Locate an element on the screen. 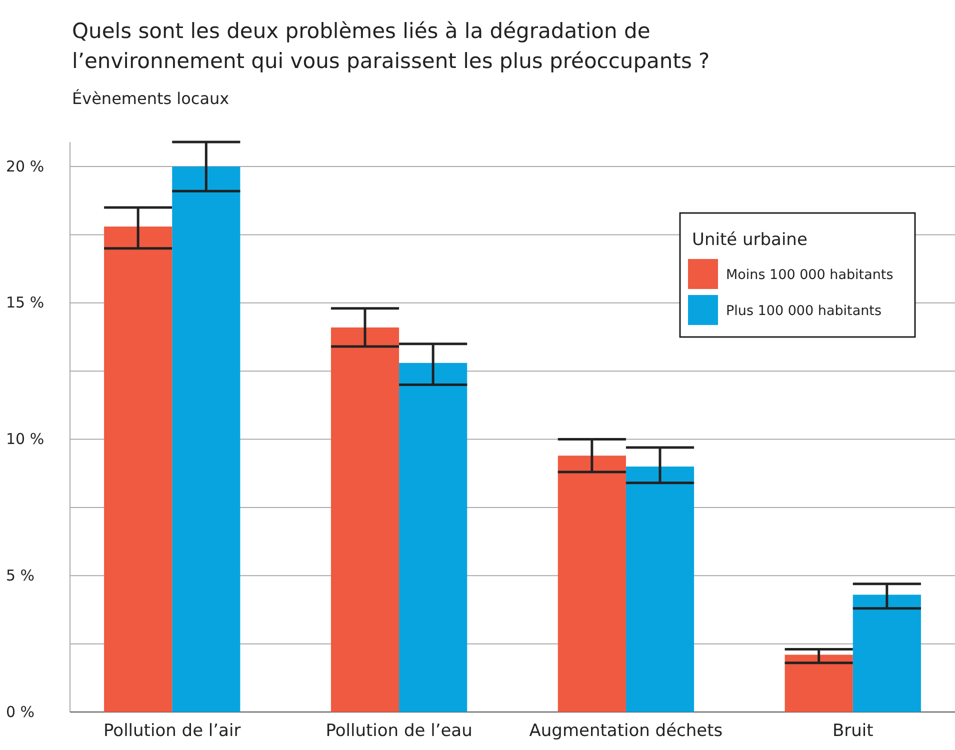  x-tick-label: Augmentation déchets is located at coordinates (626, 731).